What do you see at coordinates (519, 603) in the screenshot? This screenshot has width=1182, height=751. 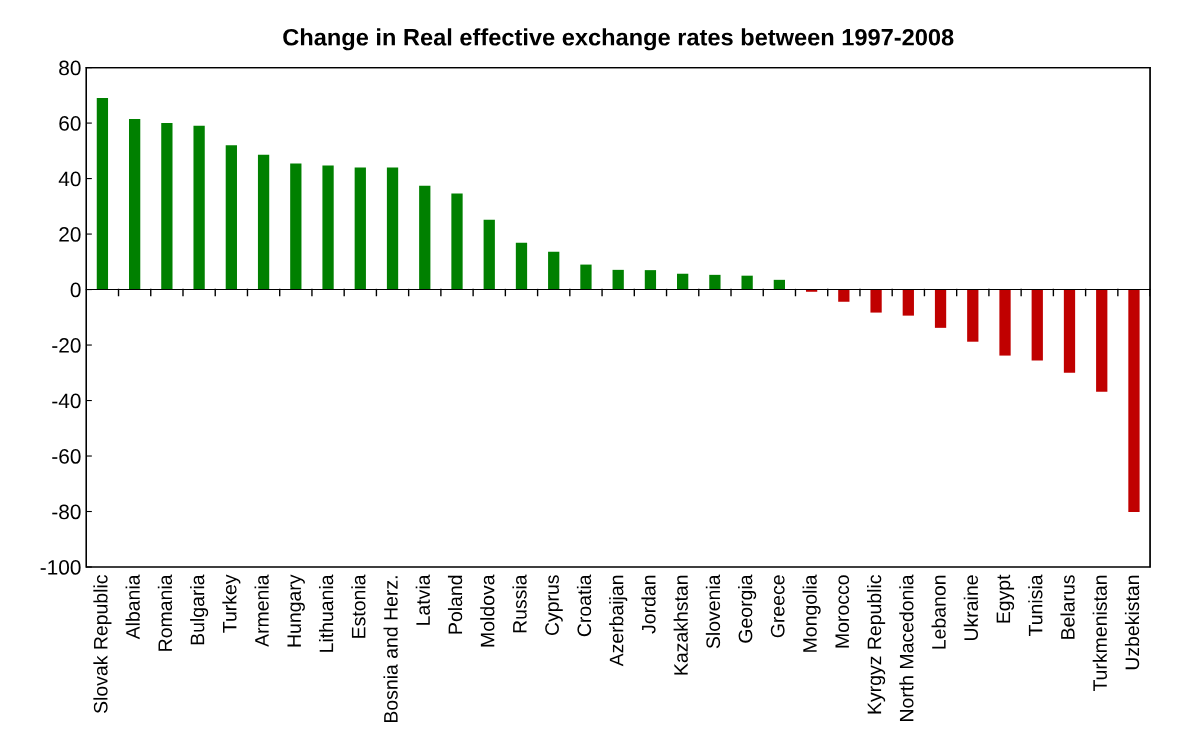 I see `x-tick-label: Russia` at bounding box center [519, 603].